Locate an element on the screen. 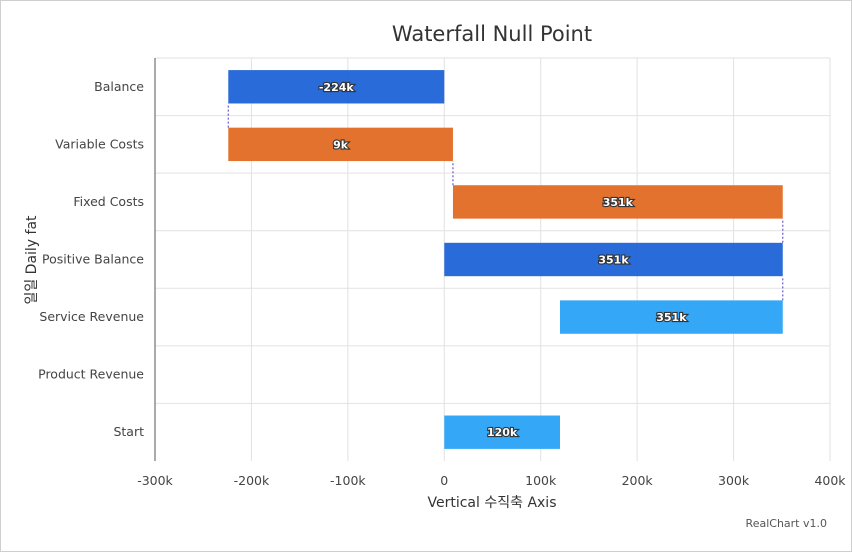  bar-fixed-costs is located at coordinates (617, 202).